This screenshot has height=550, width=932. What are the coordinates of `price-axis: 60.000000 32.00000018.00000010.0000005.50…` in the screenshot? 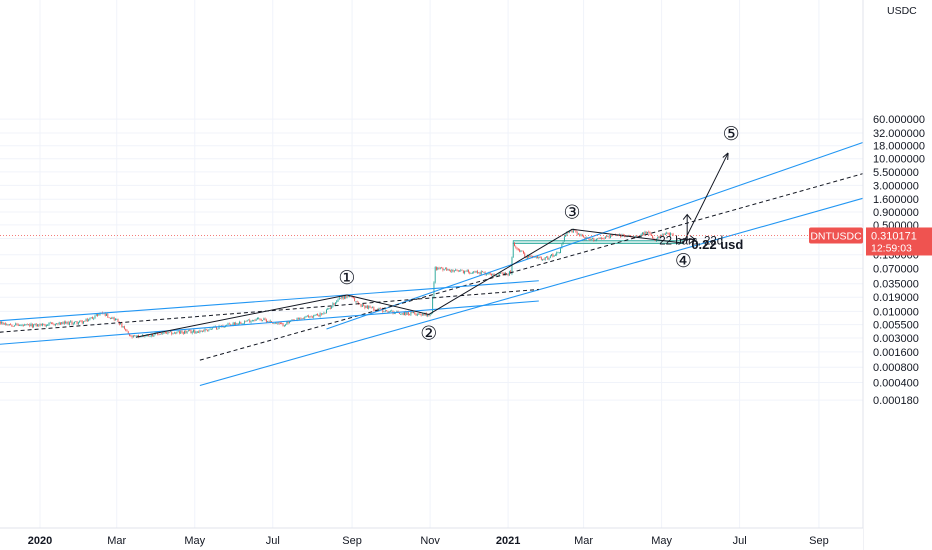 It's located at (897, 275).